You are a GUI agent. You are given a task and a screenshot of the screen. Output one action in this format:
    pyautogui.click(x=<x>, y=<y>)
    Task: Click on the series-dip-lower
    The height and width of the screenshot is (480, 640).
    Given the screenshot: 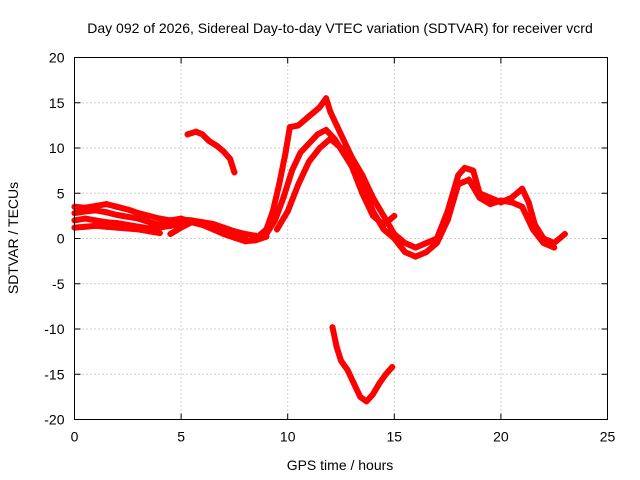 What is the action you would take?
    pyautogui.click(x=362, y=364)
    